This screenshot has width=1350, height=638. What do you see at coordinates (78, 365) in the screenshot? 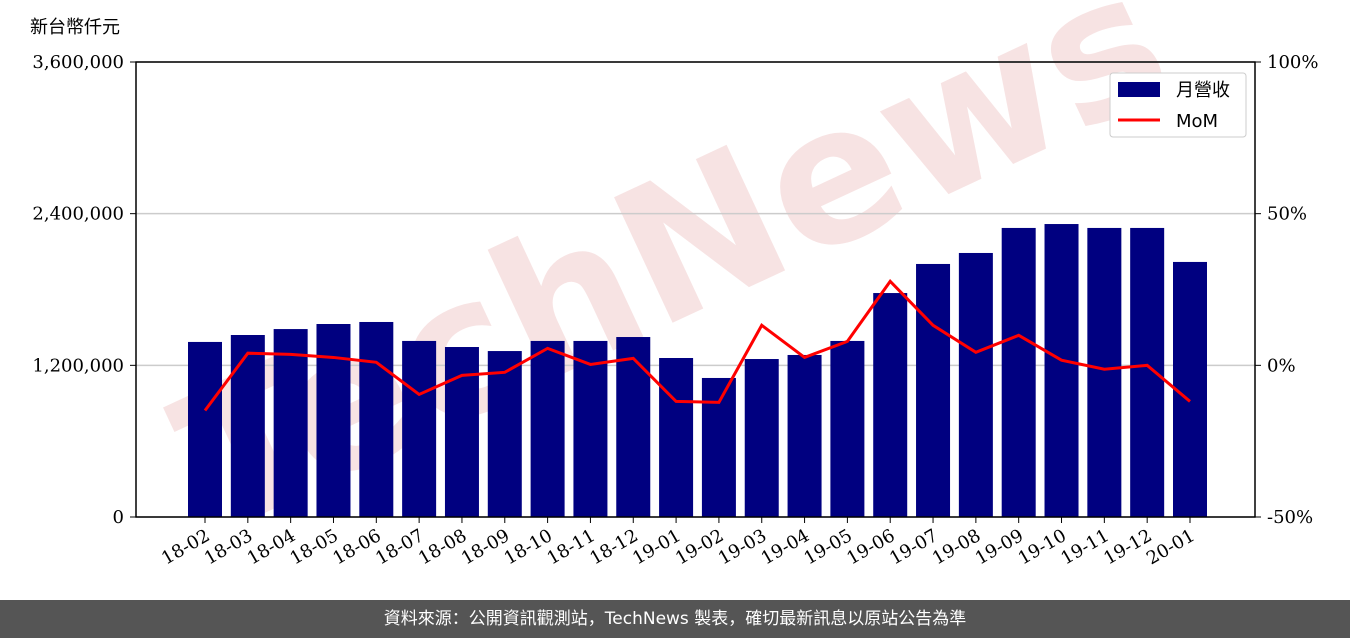
I see `y-tick-label: 1,200,000` at bounding box center [78, 365].